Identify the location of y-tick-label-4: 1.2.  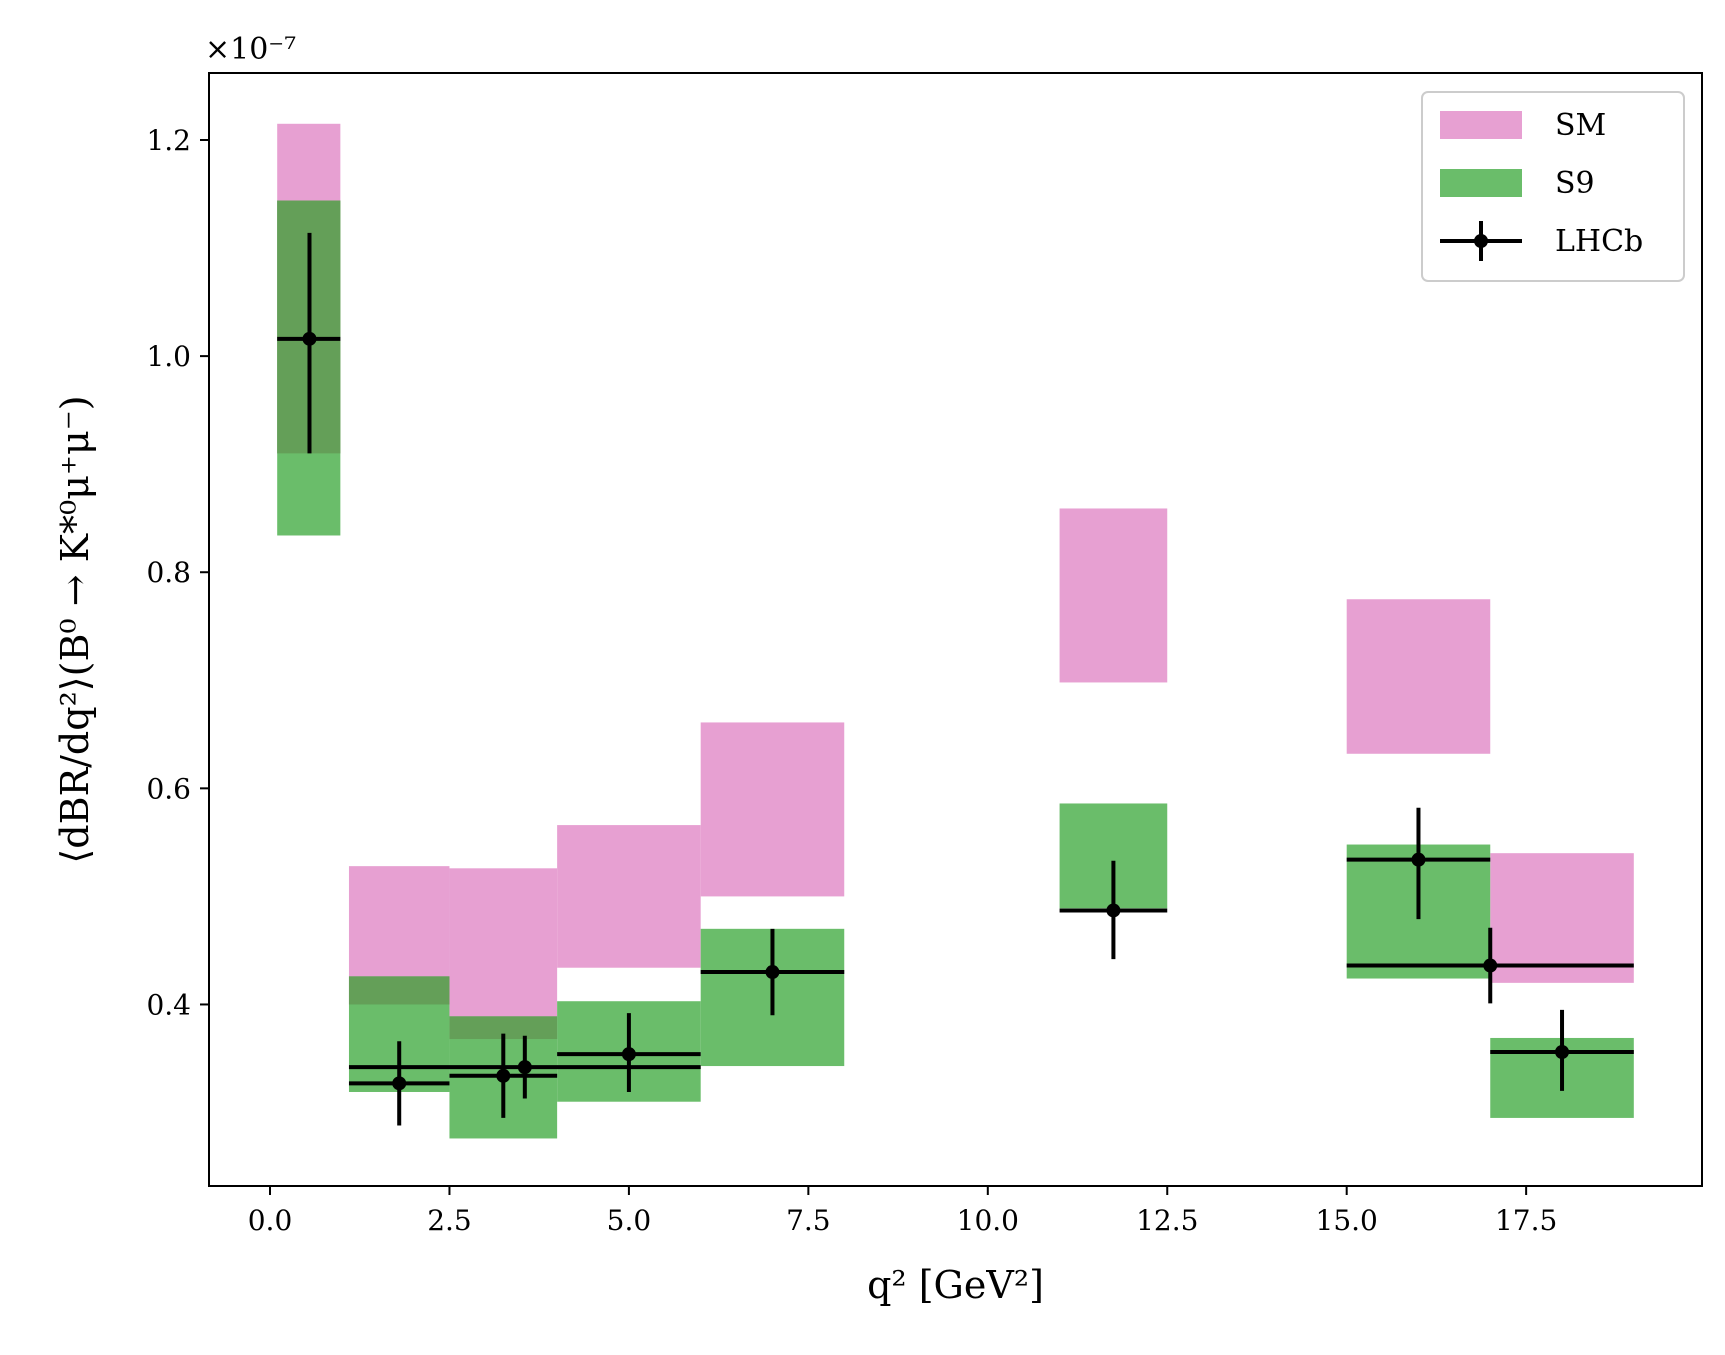
(168, 140).